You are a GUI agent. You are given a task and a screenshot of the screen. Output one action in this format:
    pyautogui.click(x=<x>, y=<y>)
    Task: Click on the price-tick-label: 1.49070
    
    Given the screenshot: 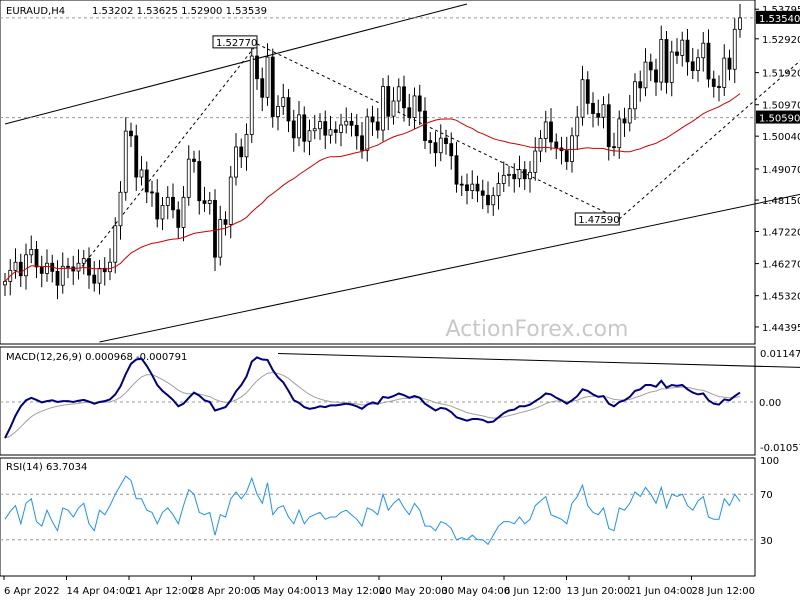 What is the action you would take?
    pyautogui.click(x=781, y=170)
    